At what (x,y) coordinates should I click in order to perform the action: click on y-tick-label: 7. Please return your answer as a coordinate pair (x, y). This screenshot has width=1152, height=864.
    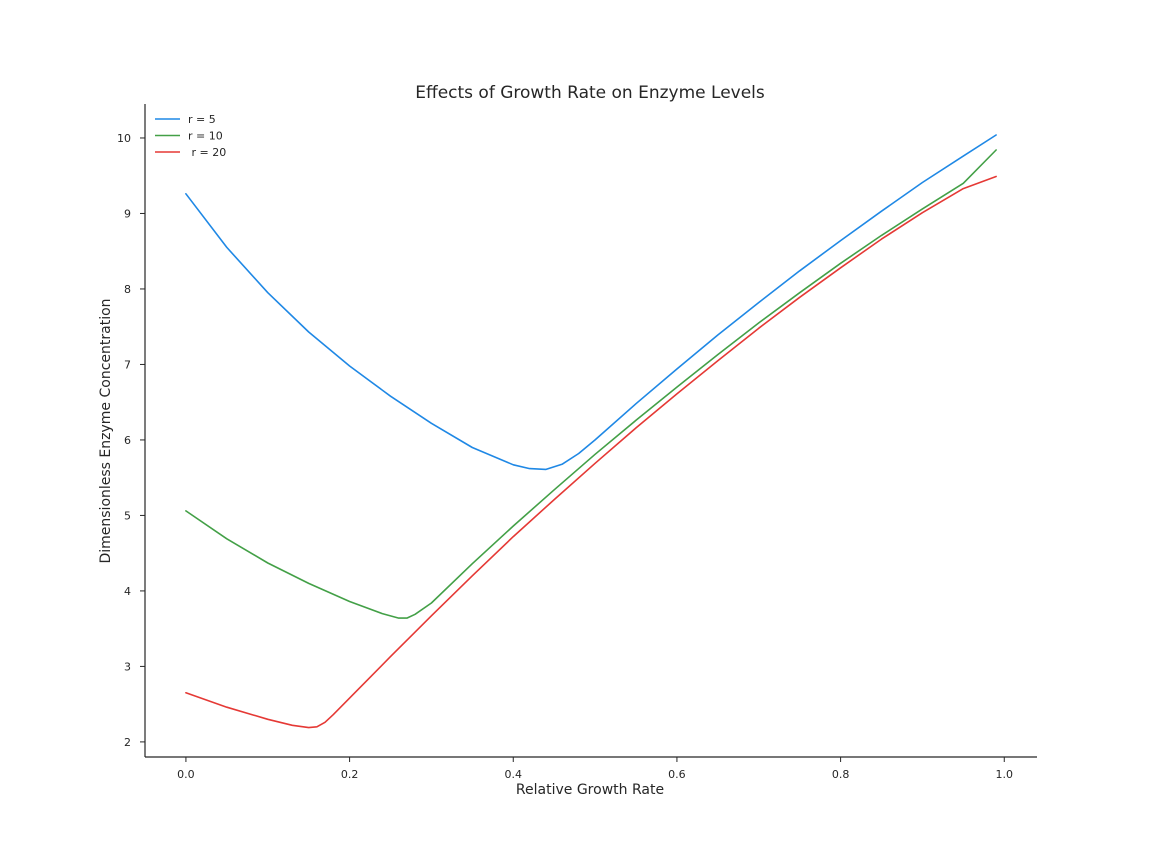
    Looking at the image, I should click on (127, 364).